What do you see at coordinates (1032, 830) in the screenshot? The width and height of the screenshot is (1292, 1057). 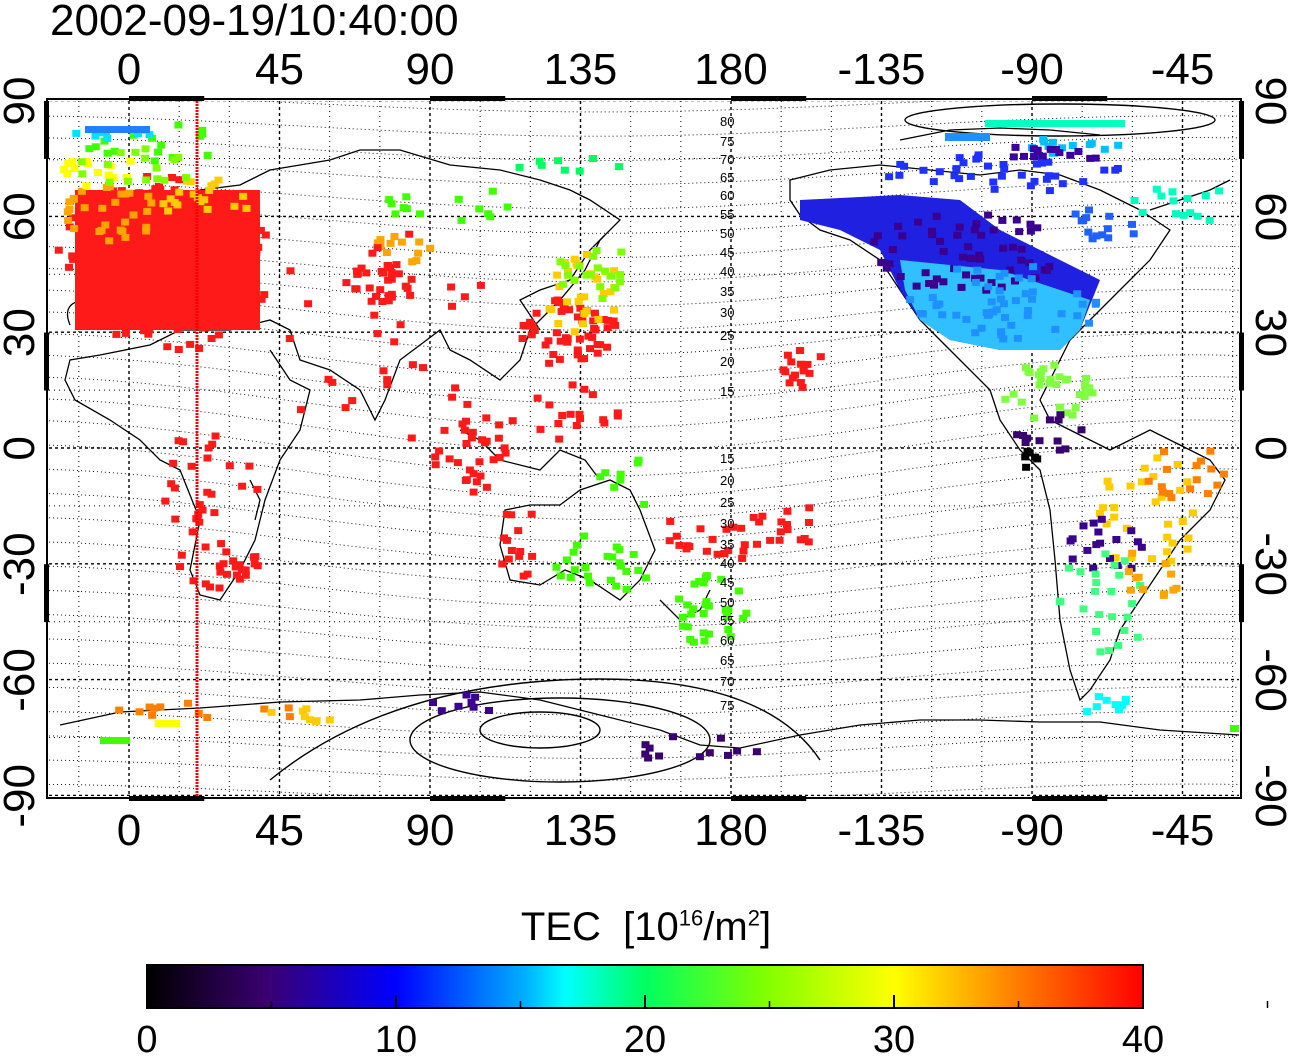 I see `lon-tick-bottom: -90` at bounding box center [1032, 830].